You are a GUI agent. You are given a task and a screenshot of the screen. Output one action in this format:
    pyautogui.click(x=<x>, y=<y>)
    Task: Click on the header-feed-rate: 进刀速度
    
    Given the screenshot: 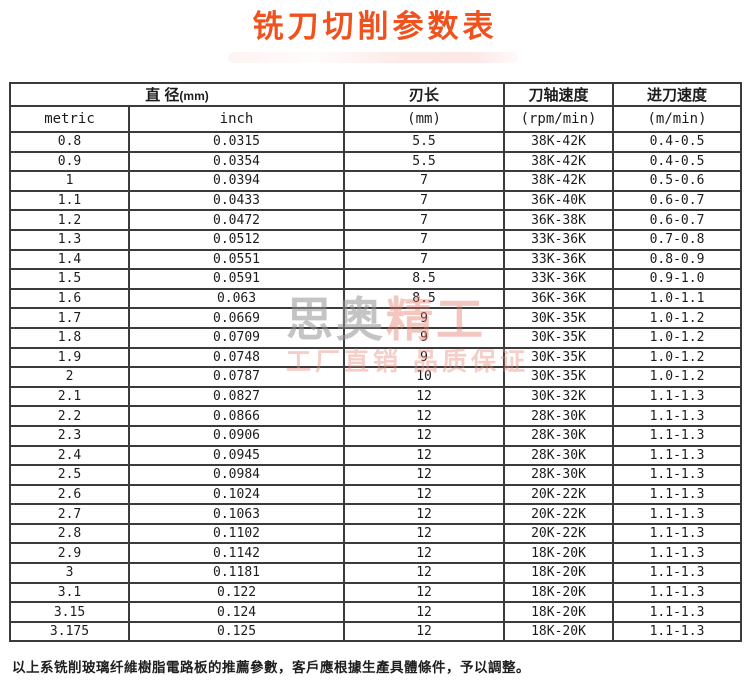 What is the action you would take?
    pyautogui.click(x=677, y=94)
    